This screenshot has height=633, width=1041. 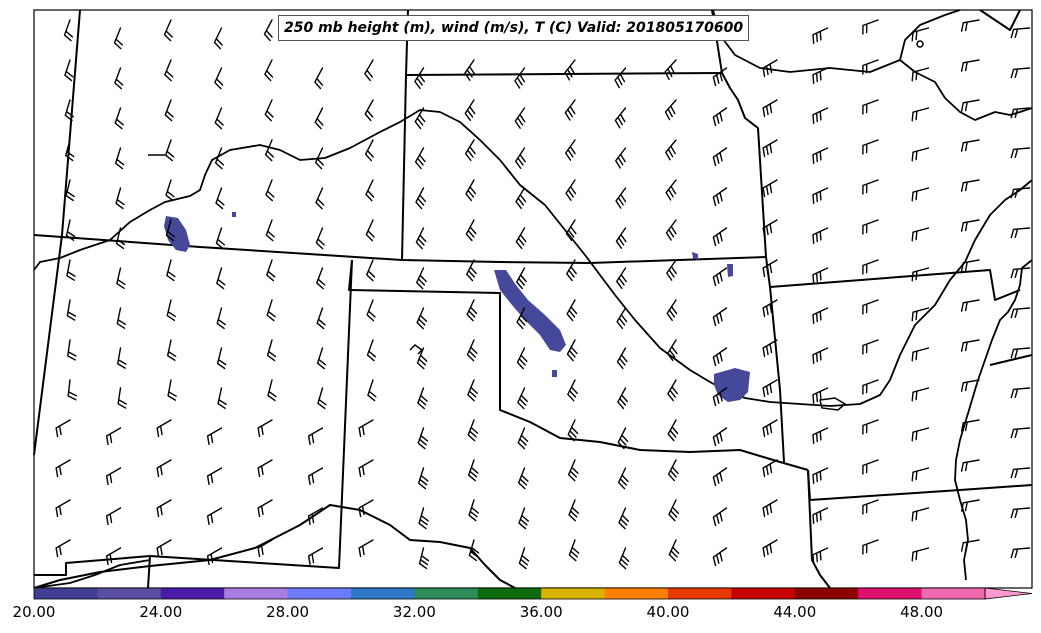 What do you see at coordinates (34, 612) in the screenshot?
I see `colorbar-tick-label: 20.00` at bounding box center [34, 612].